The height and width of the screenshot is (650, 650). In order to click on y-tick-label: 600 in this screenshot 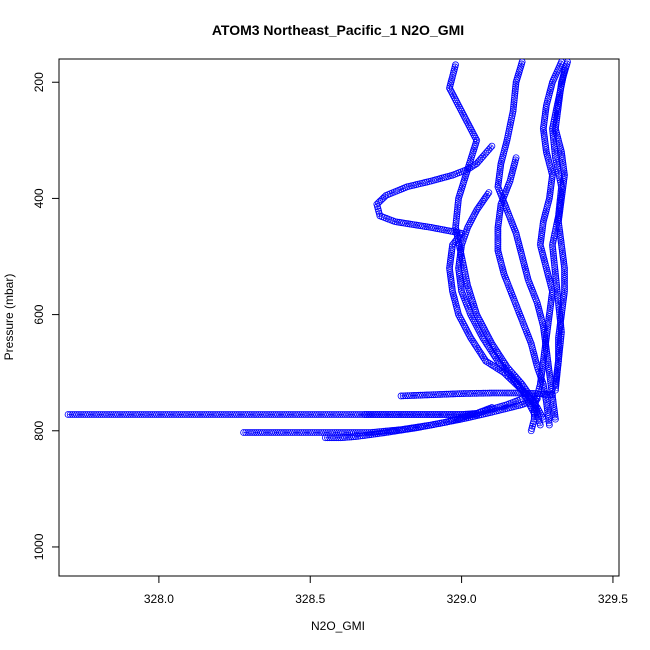, I will do `click(39, 314)`.